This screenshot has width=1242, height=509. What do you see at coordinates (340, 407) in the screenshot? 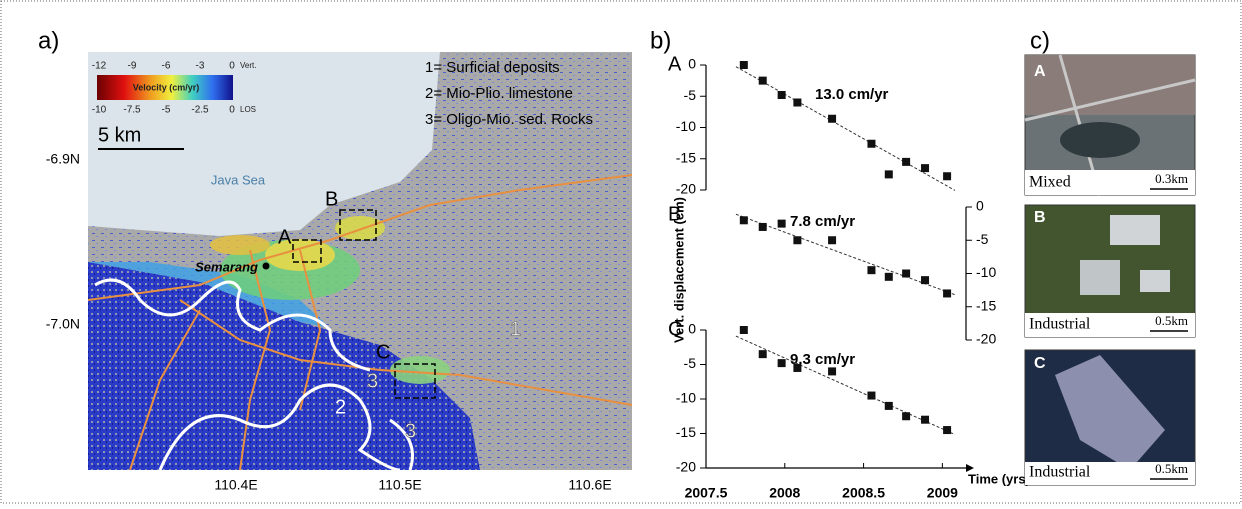
I see `zone-label: 2` at bounding box center [340, 407].